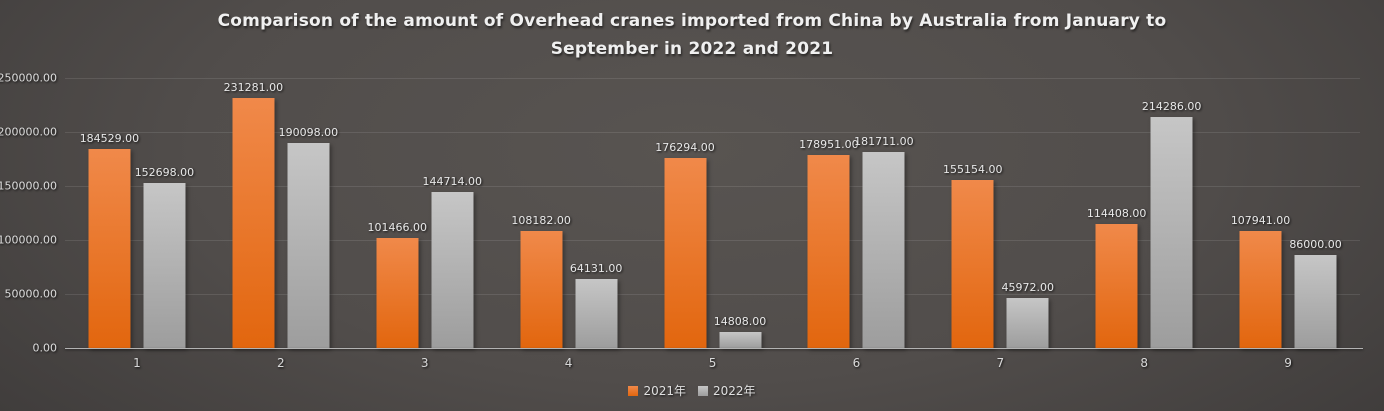 Image resolution: width=1384 pixels, height=411 pixels. What do you see at coordinates (740, 321) in the screenshot?
I see `data-label: 14808.00` at bounding box center [740, 321].